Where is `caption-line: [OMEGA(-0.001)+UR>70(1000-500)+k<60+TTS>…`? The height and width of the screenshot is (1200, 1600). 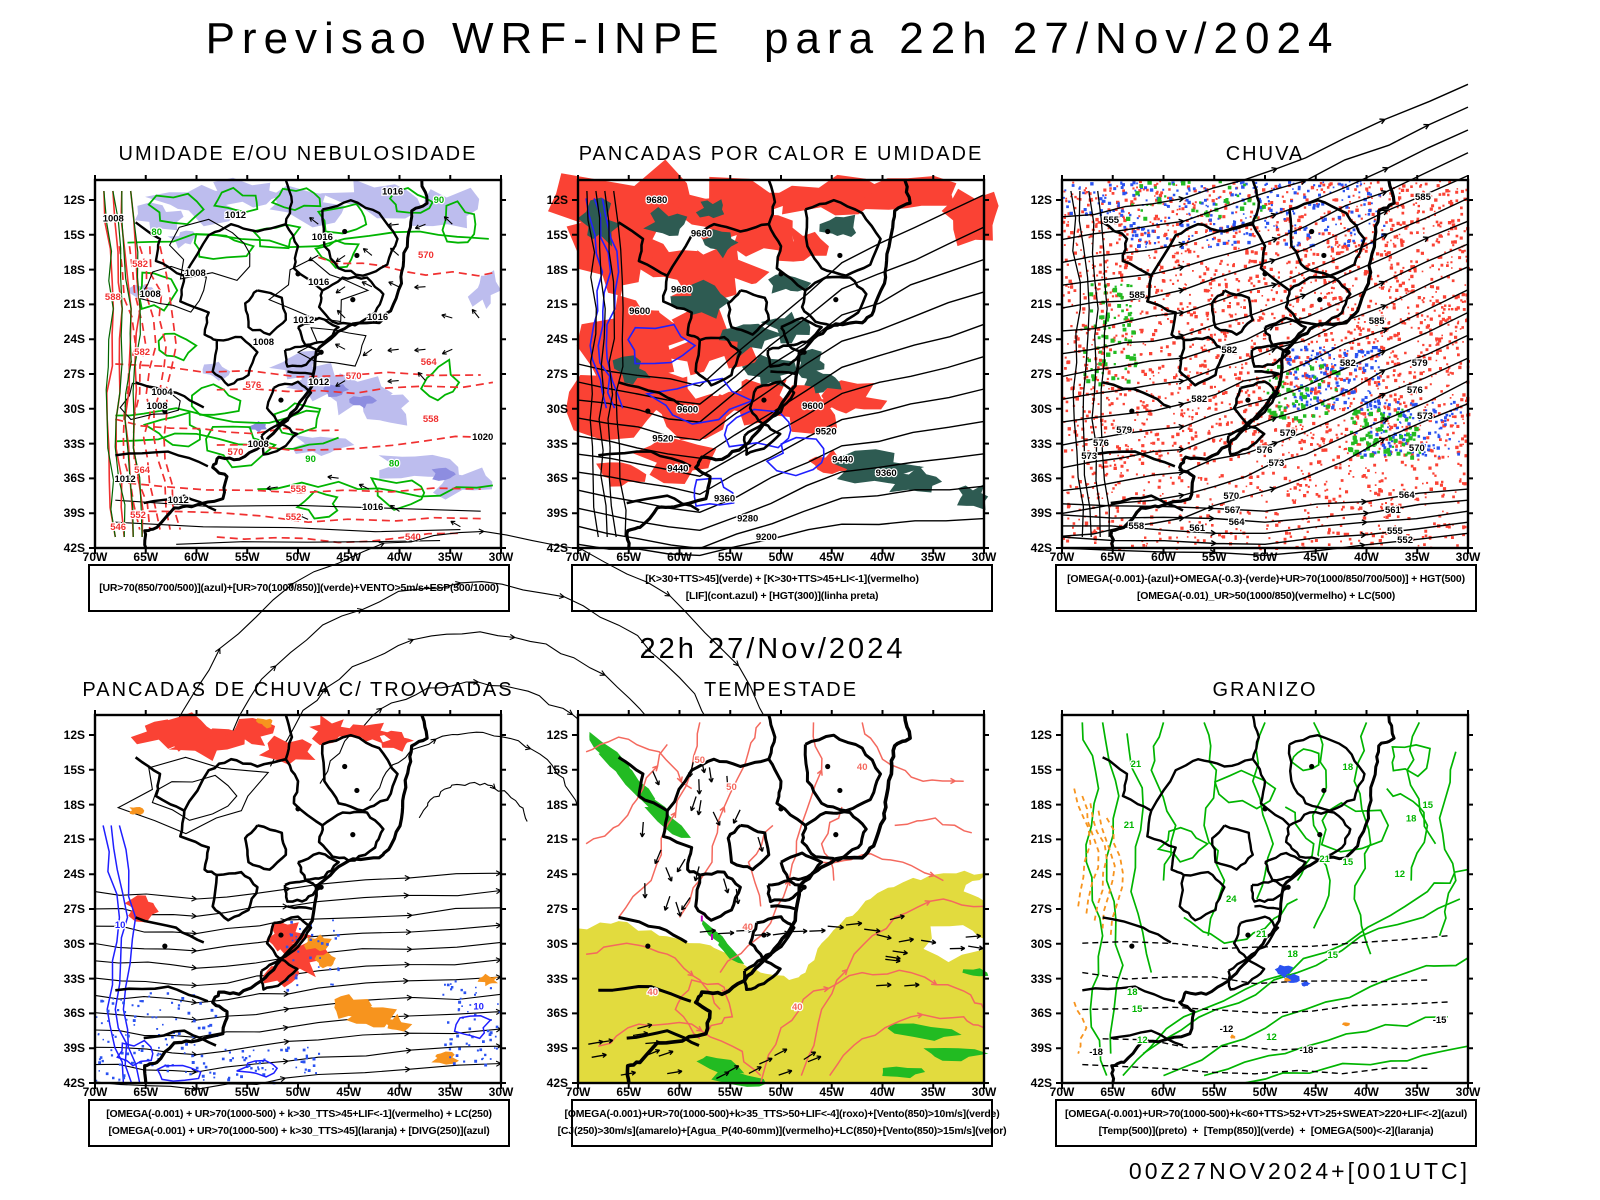
caption-line: [OMEGA(-0.001)+UR>70(1000-500)+k<60+TTS>… is located at coordinates (1266, 1114).